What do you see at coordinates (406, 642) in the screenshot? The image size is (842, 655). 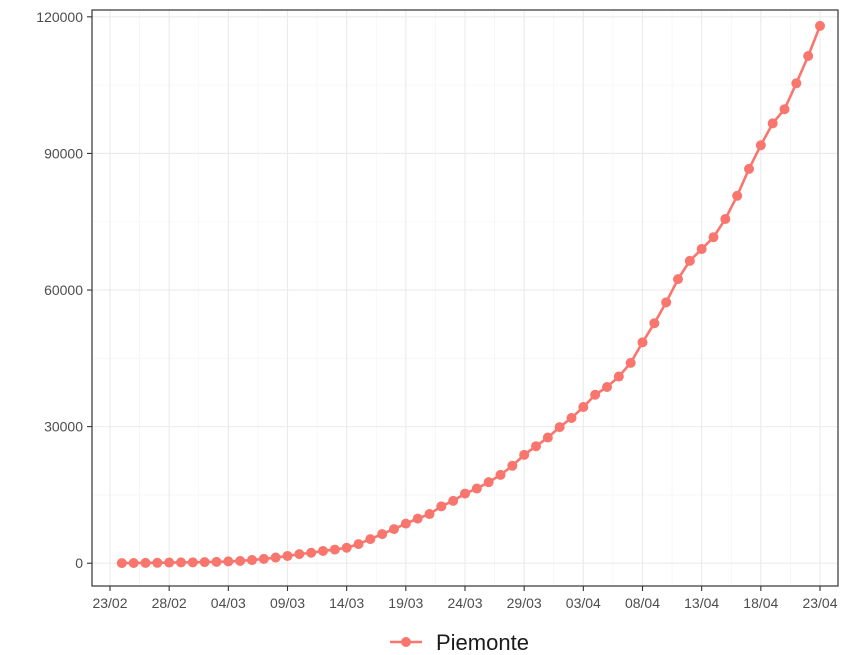 I see `legend-key-point` at bounding box center [406, 642].